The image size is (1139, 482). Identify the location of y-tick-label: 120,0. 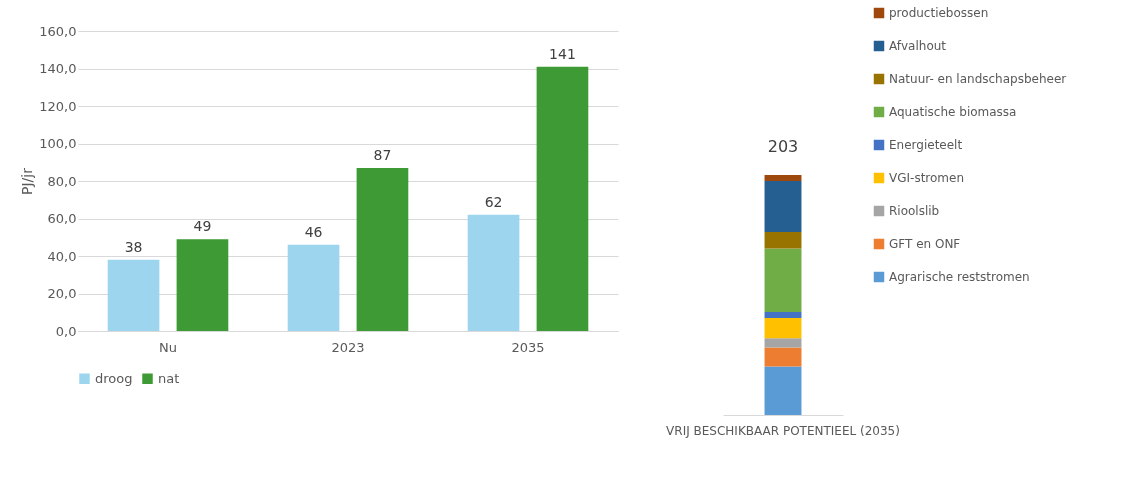
(58, 106).